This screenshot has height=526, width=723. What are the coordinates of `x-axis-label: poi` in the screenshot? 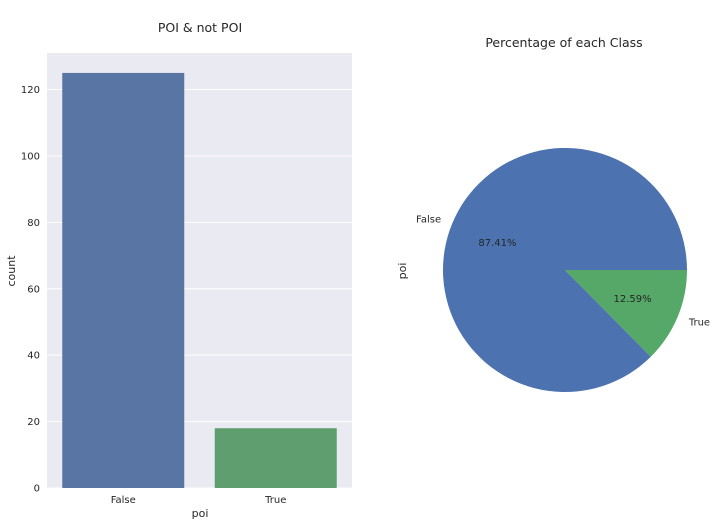 It's located at (200, 513).